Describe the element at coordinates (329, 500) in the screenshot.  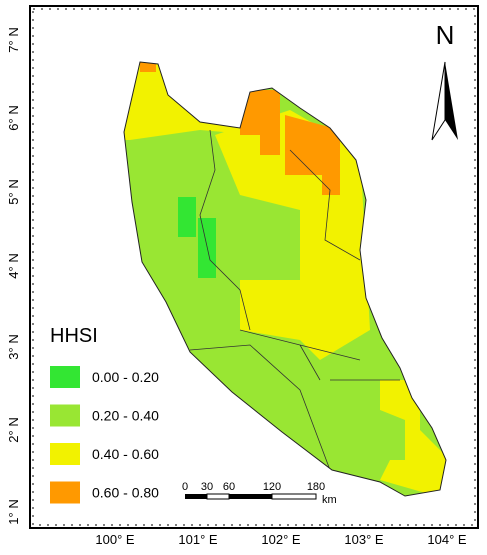
I see `scale-unit: km` at that location.